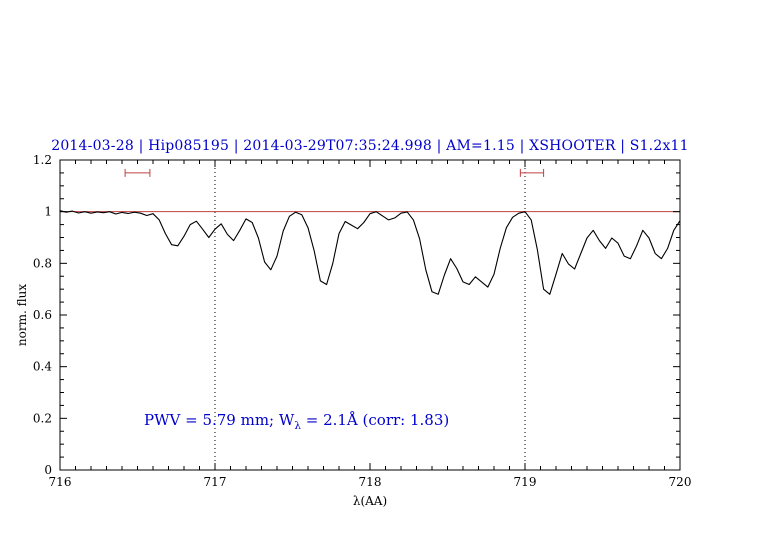  What do you see at coordinates (370, 482) in the screenshot?
I see `svg-text: 718` at bounding box center [370, 482].